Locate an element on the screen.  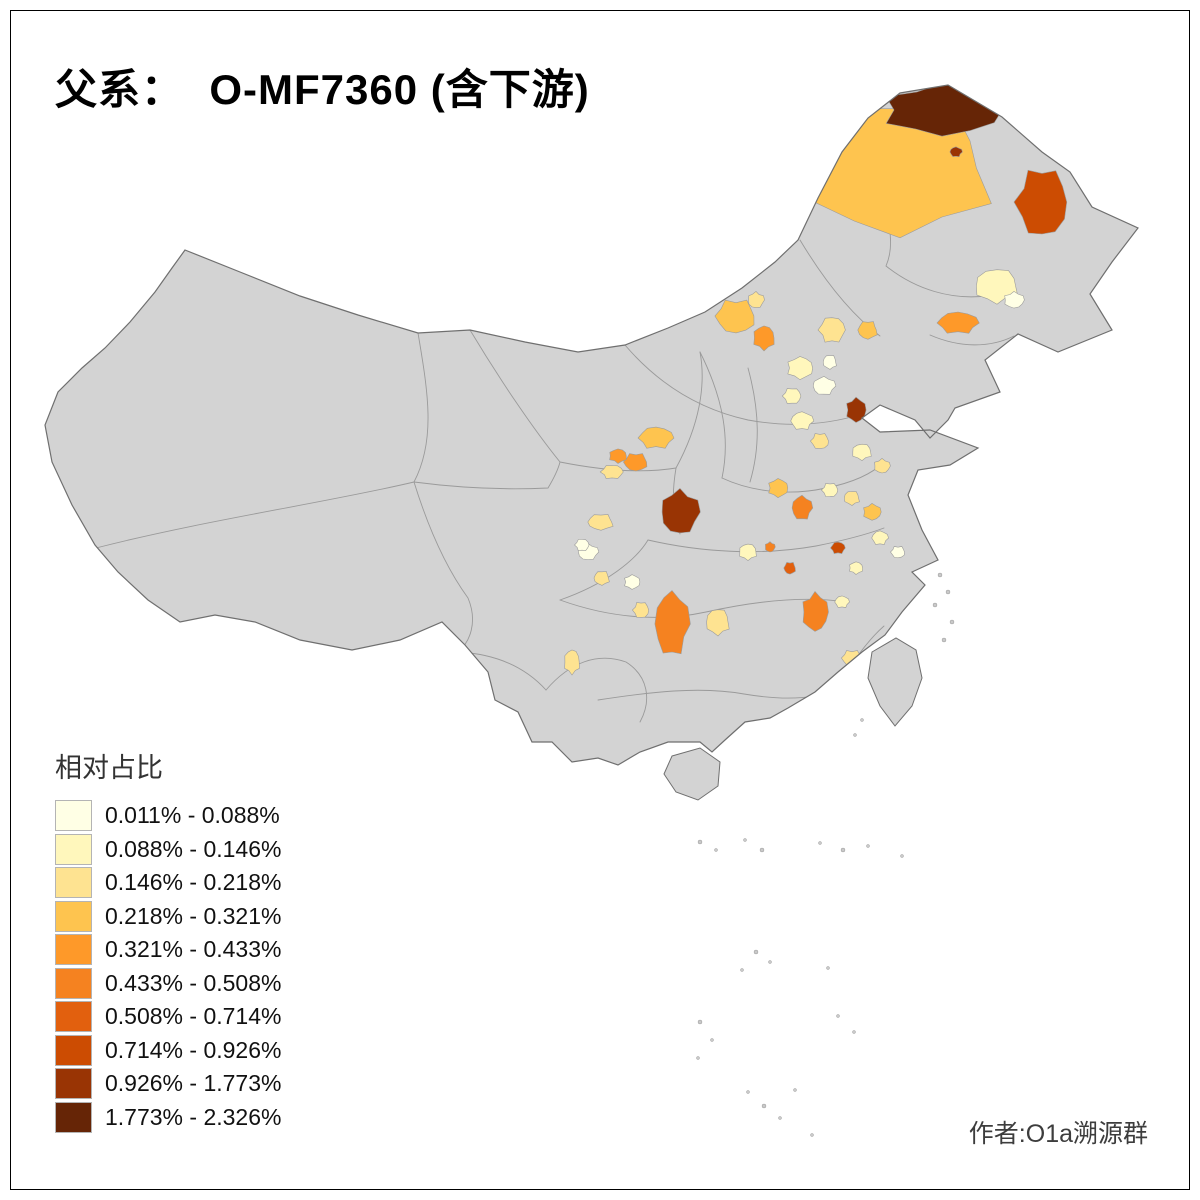
legend-label: 0.011% - 0.088% is located at coordinates (192, 815).